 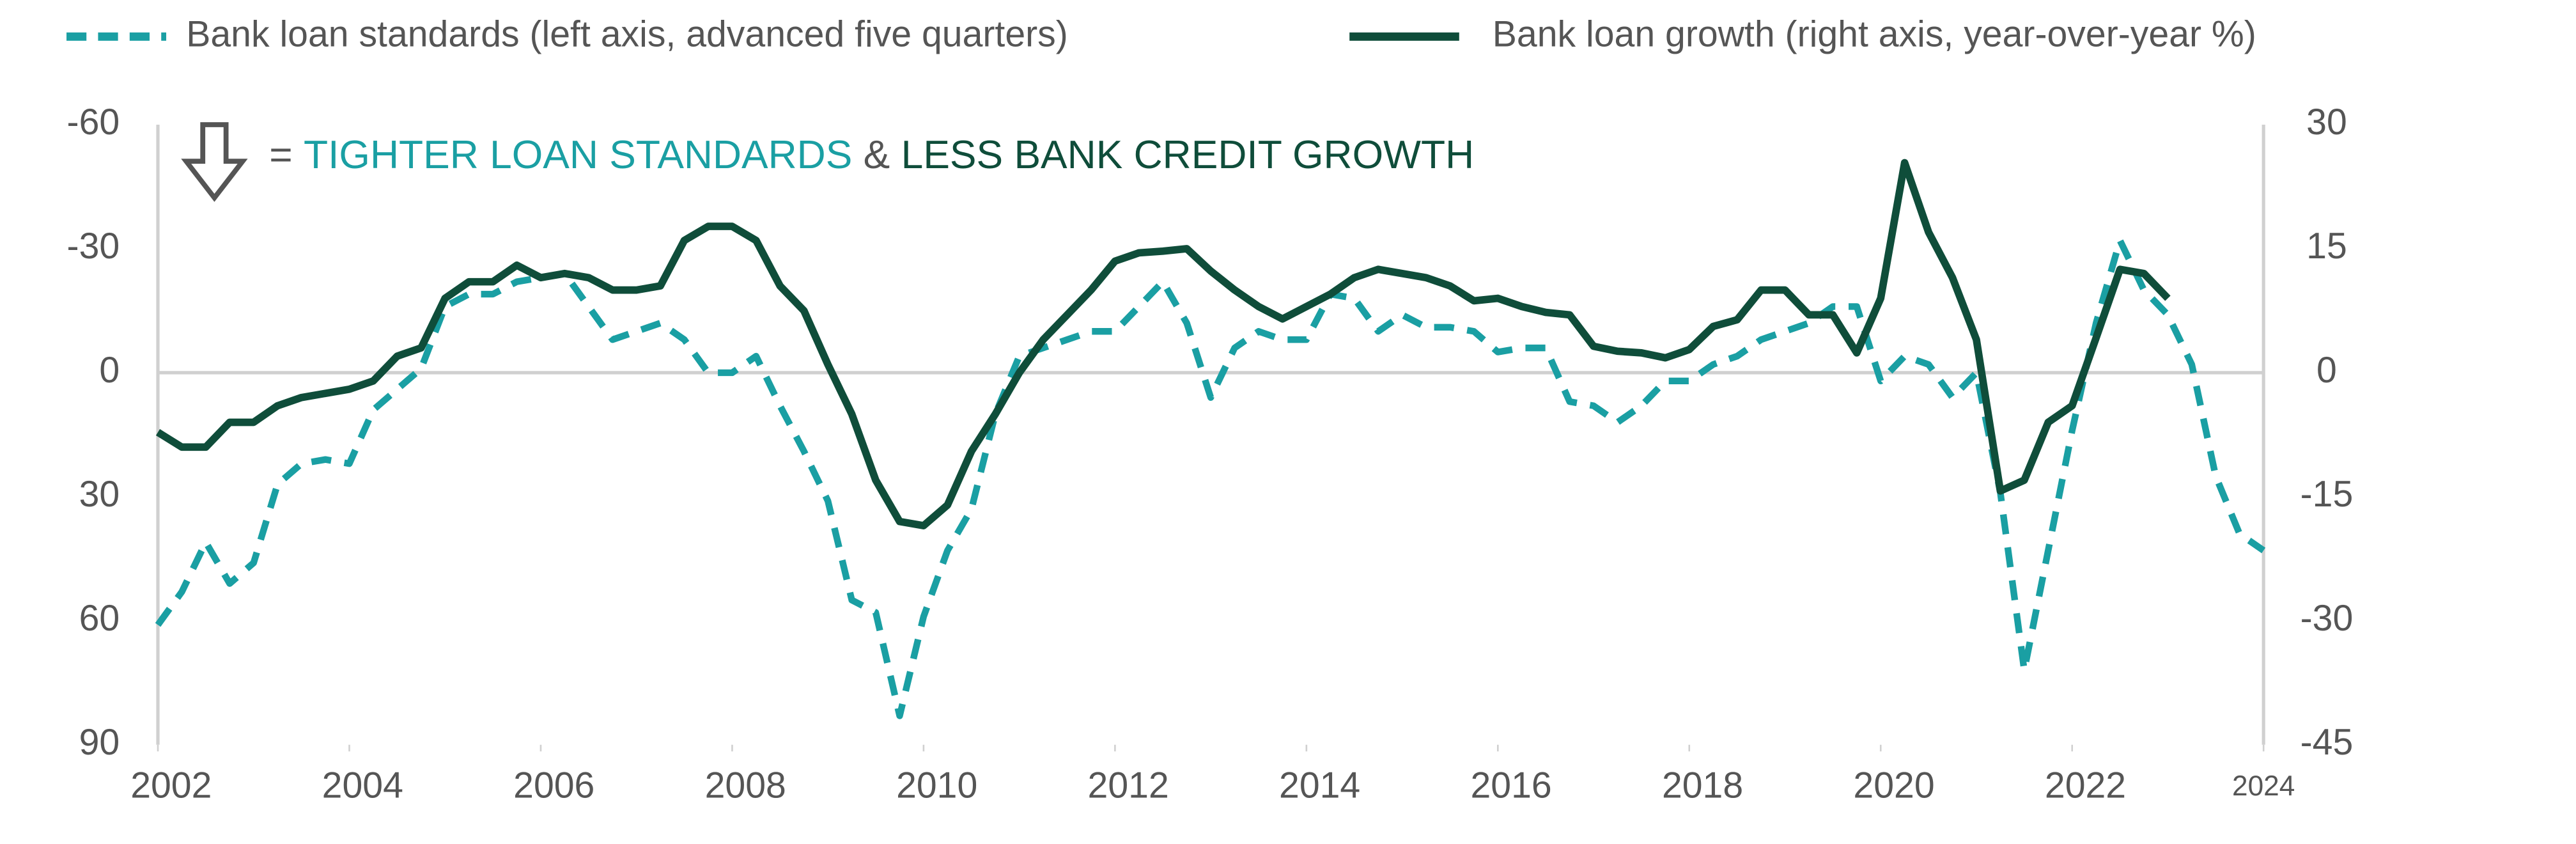 What do you see at coordinates (745, 785) in the screenshot?
I see `x-tick-label: 2008` at bounding box center [745, 785].